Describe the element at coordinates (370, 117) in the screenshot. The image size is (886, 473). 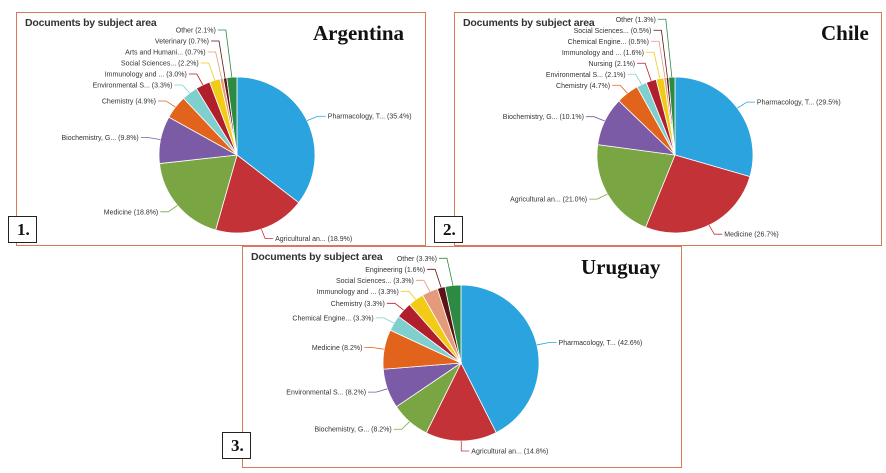
I see `slice-label: Pharmacology, T... (35.4%)` at that location.